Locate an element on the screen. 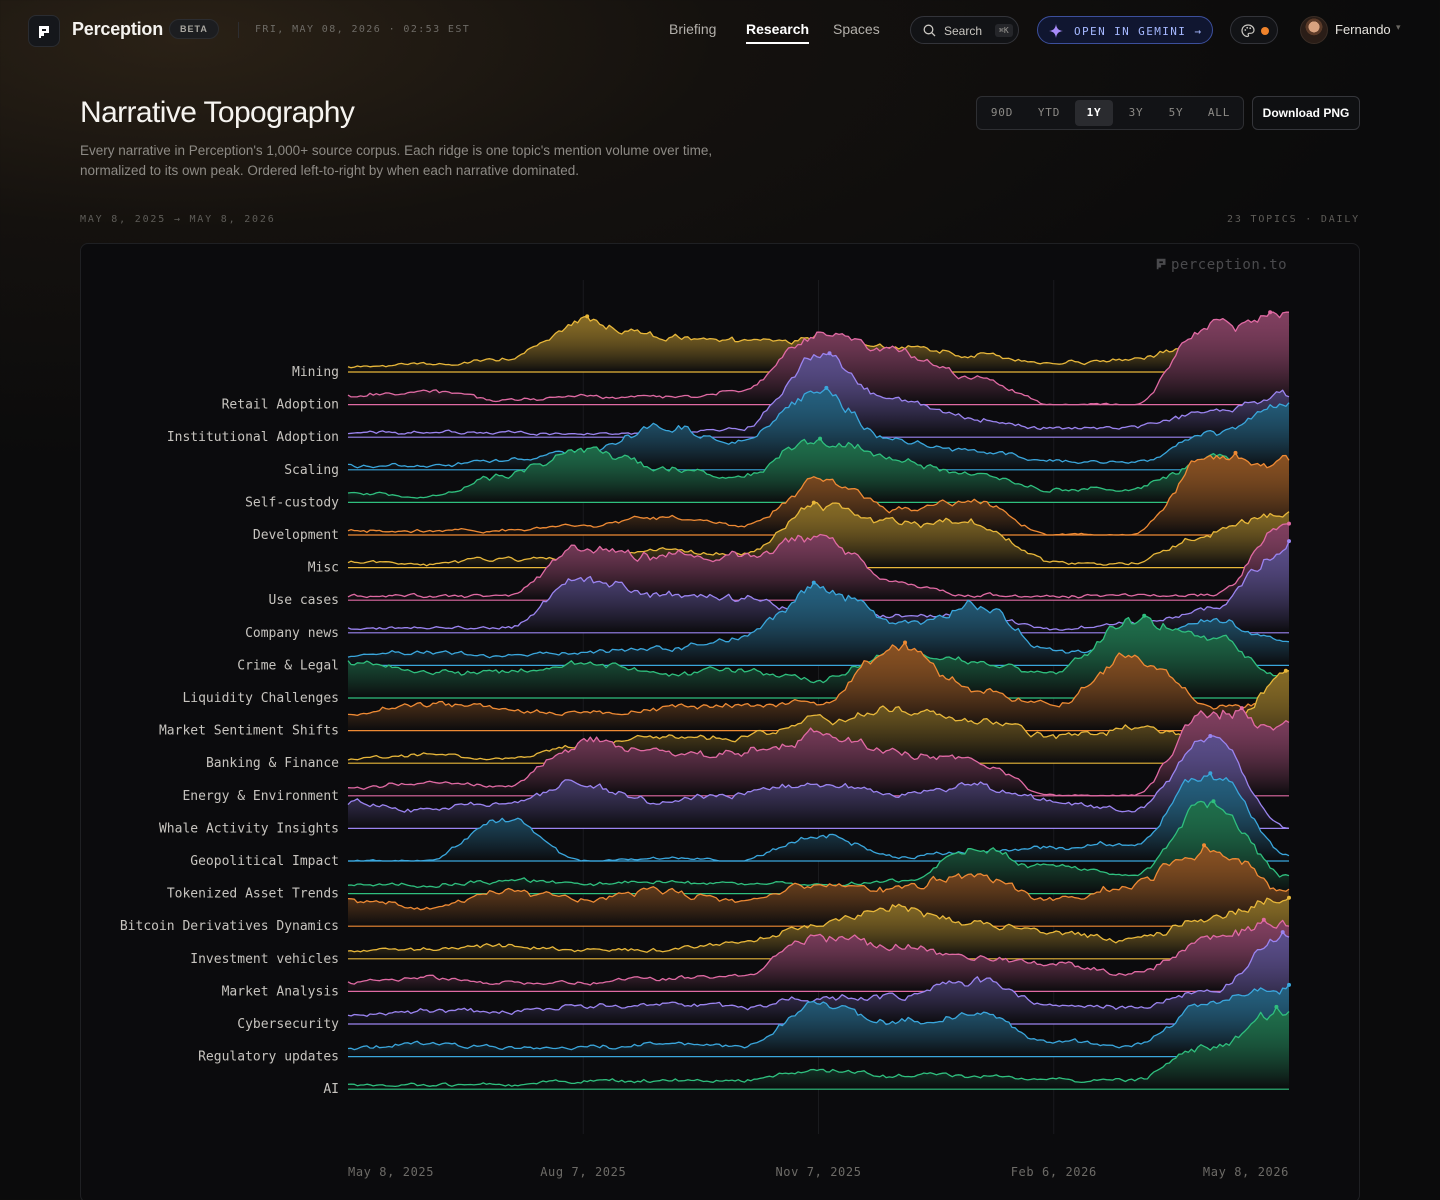 The height and width of the screenshot is (1200, 1440). topic-label: Whale Activity Insights is located at coordinates (249, 828).